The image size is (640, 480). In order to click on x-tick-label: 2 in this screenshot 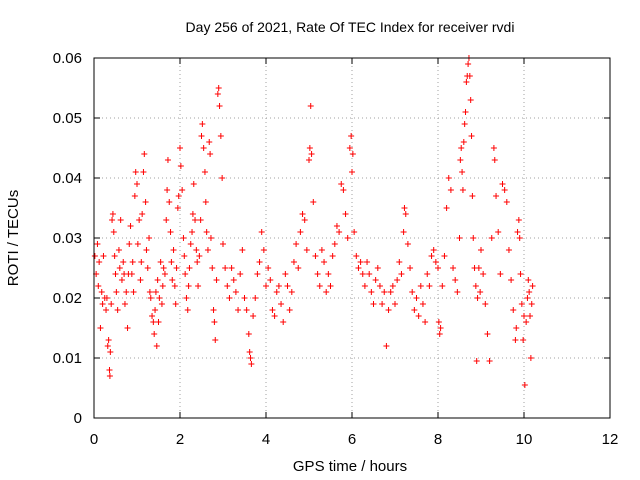, I will do `click(180, 439)`.